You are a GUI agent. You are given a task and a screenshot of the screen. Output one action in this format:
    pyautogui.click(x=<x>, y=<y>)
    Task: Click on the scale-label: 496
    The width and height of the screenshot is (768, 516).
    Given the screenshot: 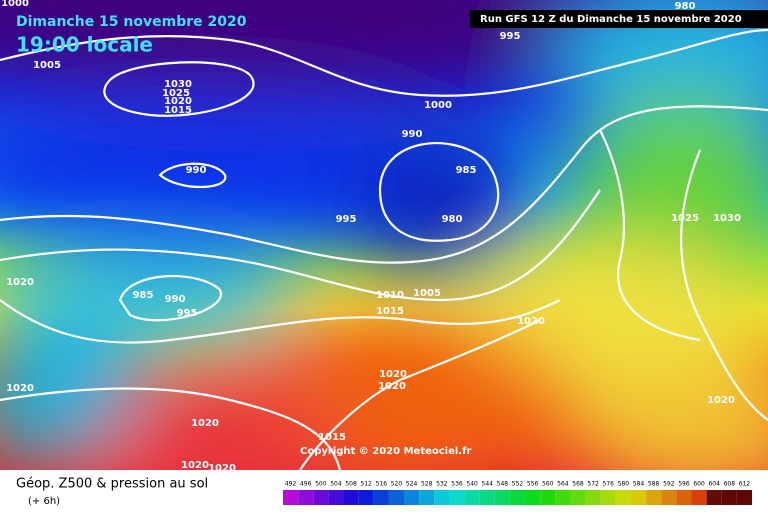 What is the action you would take?
    pyautogui.click(x=306, y=484)
    